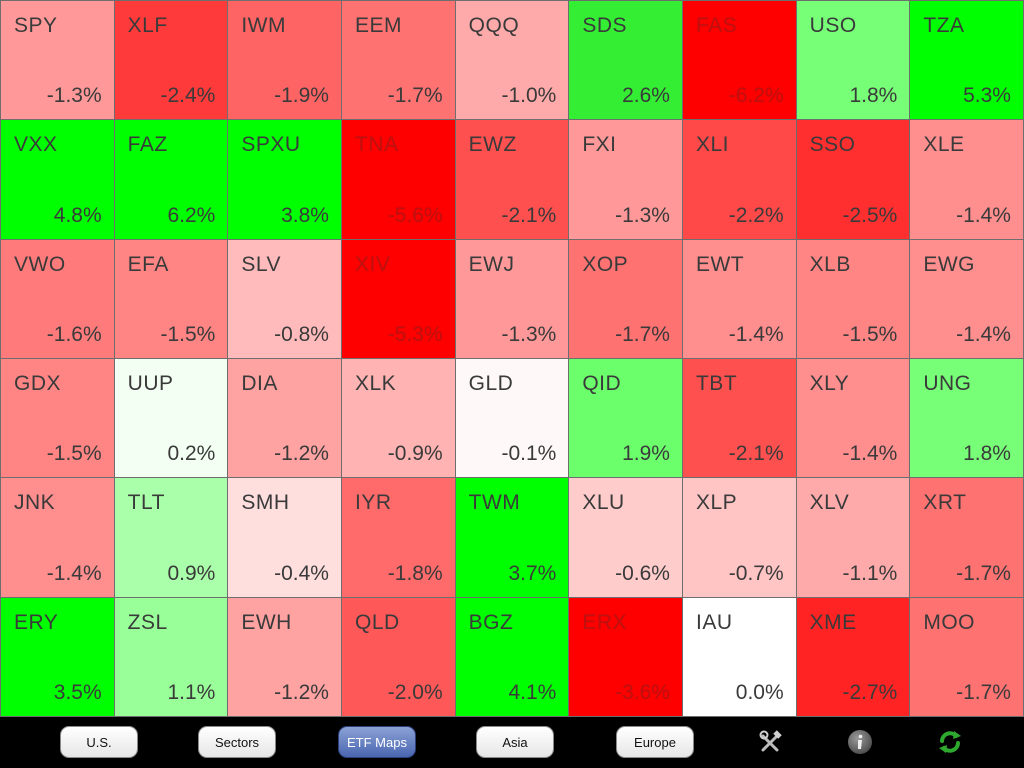 This screenshot has height=768, width=1024. Describe the element at coordinates (74, 573) in the screenshot. I see `tile-change: -1.4%` at that location.